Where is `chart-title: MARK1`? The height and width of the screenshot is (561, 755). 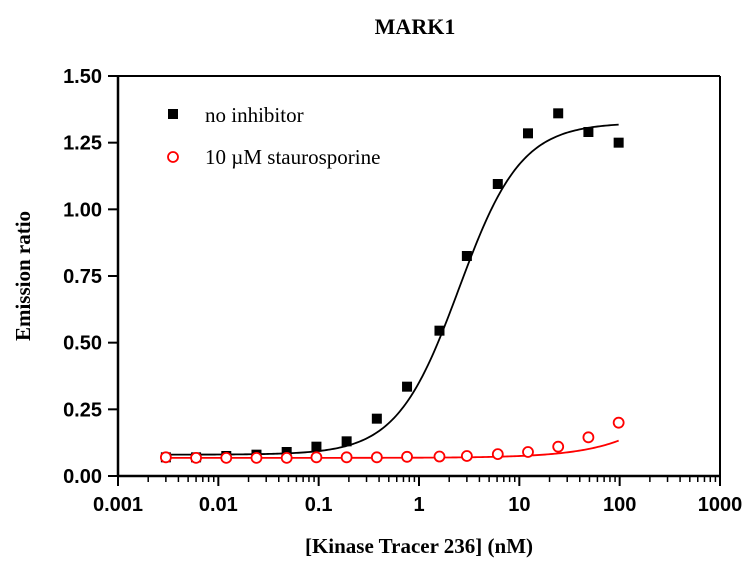 chart-title: MARK1 is located at coordinates (415, 26).